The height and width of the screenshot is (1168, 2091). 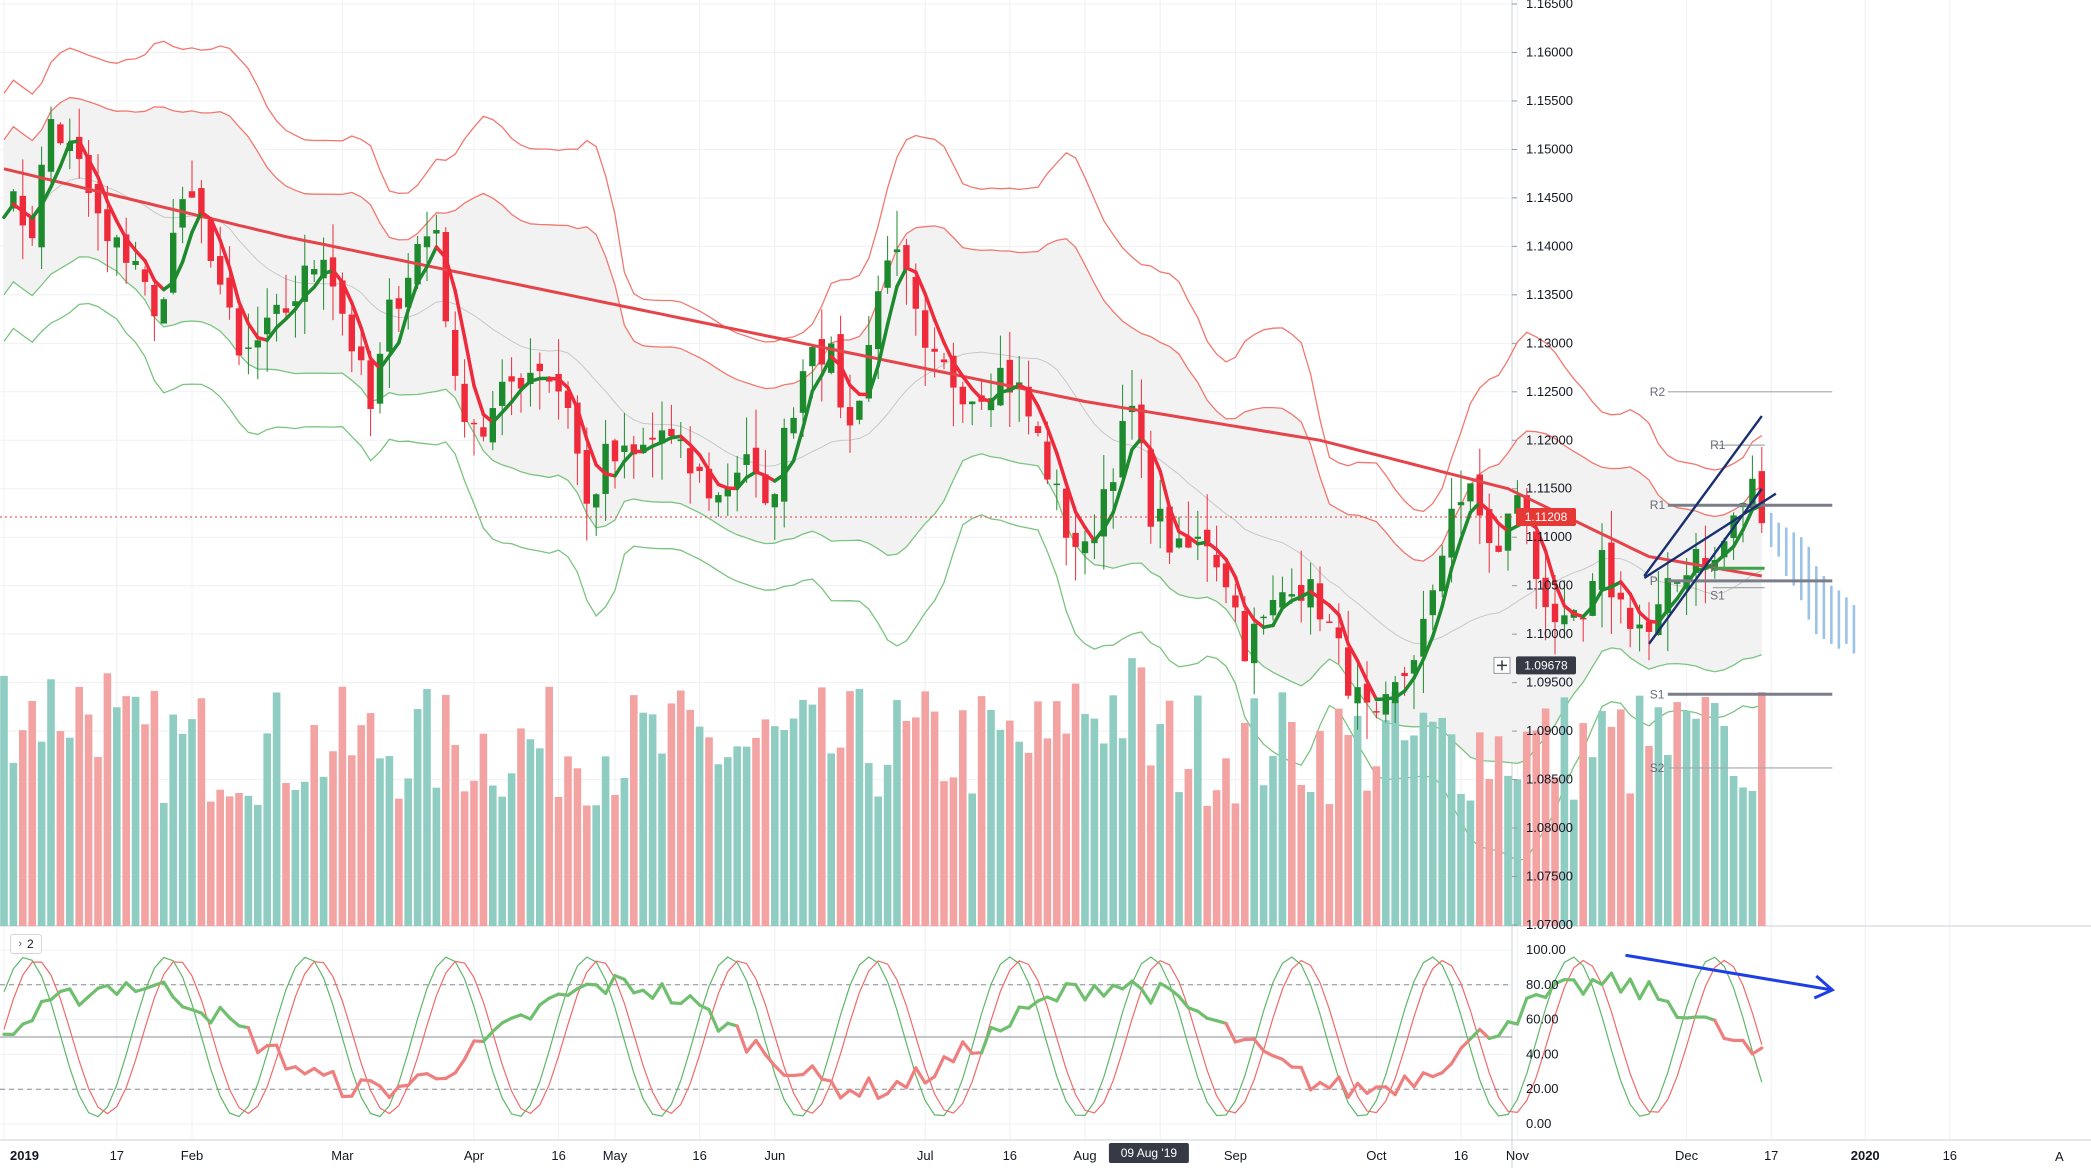 I want to click on price-tick-label: 1.07000, so click(x=1549, y=924).